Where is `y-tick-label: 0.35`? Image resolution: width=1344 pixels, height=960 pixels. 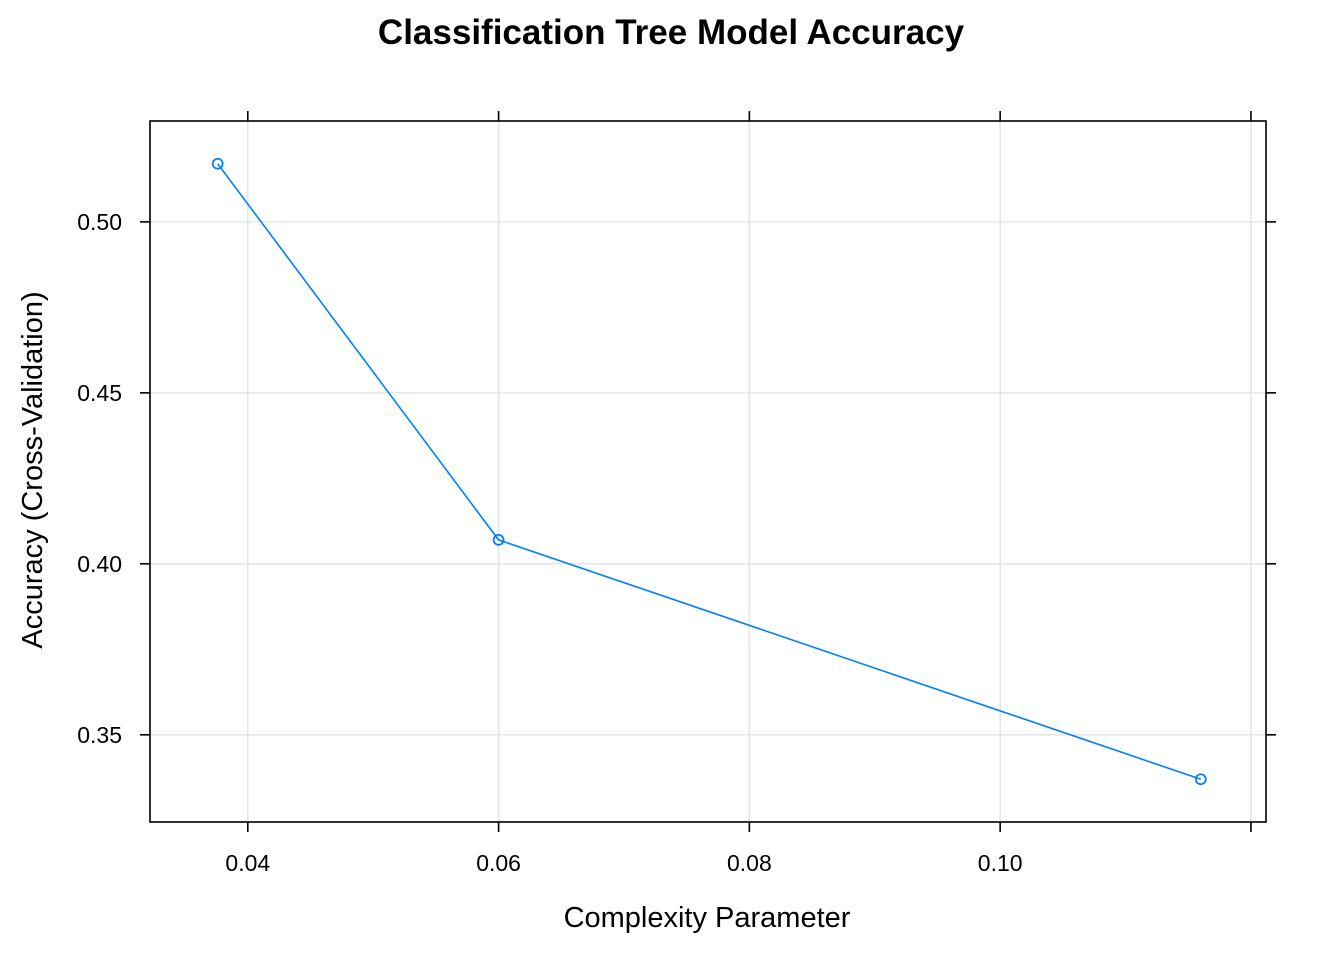
y-tick-label: 0.35 is located at coordinates (99, 735).